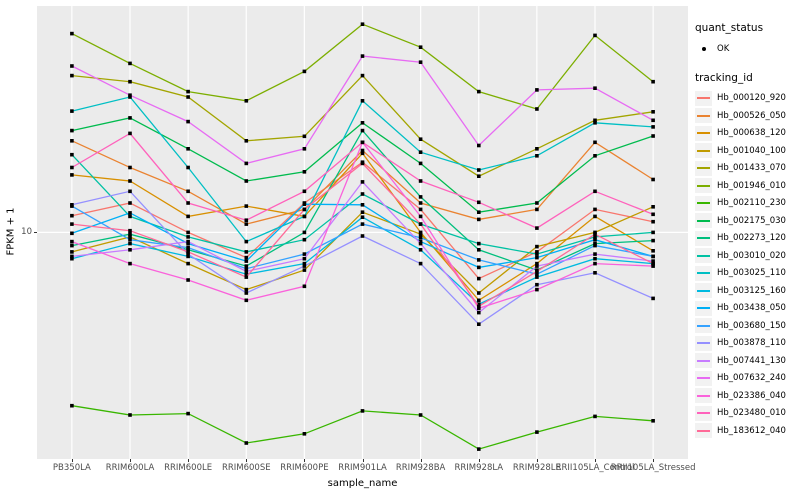 This screenshot has width=800, height=500. What do you see at coordinates (305, 460) in the screenshot?
I see `x-tick-mark-RRIM600PE` at bounding box center [305, 460].